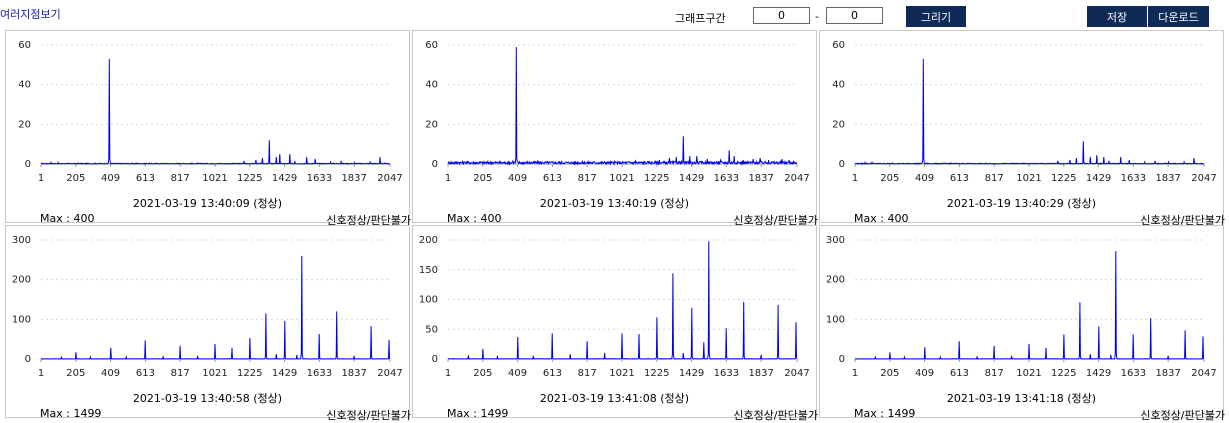 Image resolution: width=1229 pixels, height=423 pixels. Describe the element at coordinates (614, 203) in the screenshot. I see `measurement-timestamp: 2021-03-19 13:40:19 (정상)` at that location.